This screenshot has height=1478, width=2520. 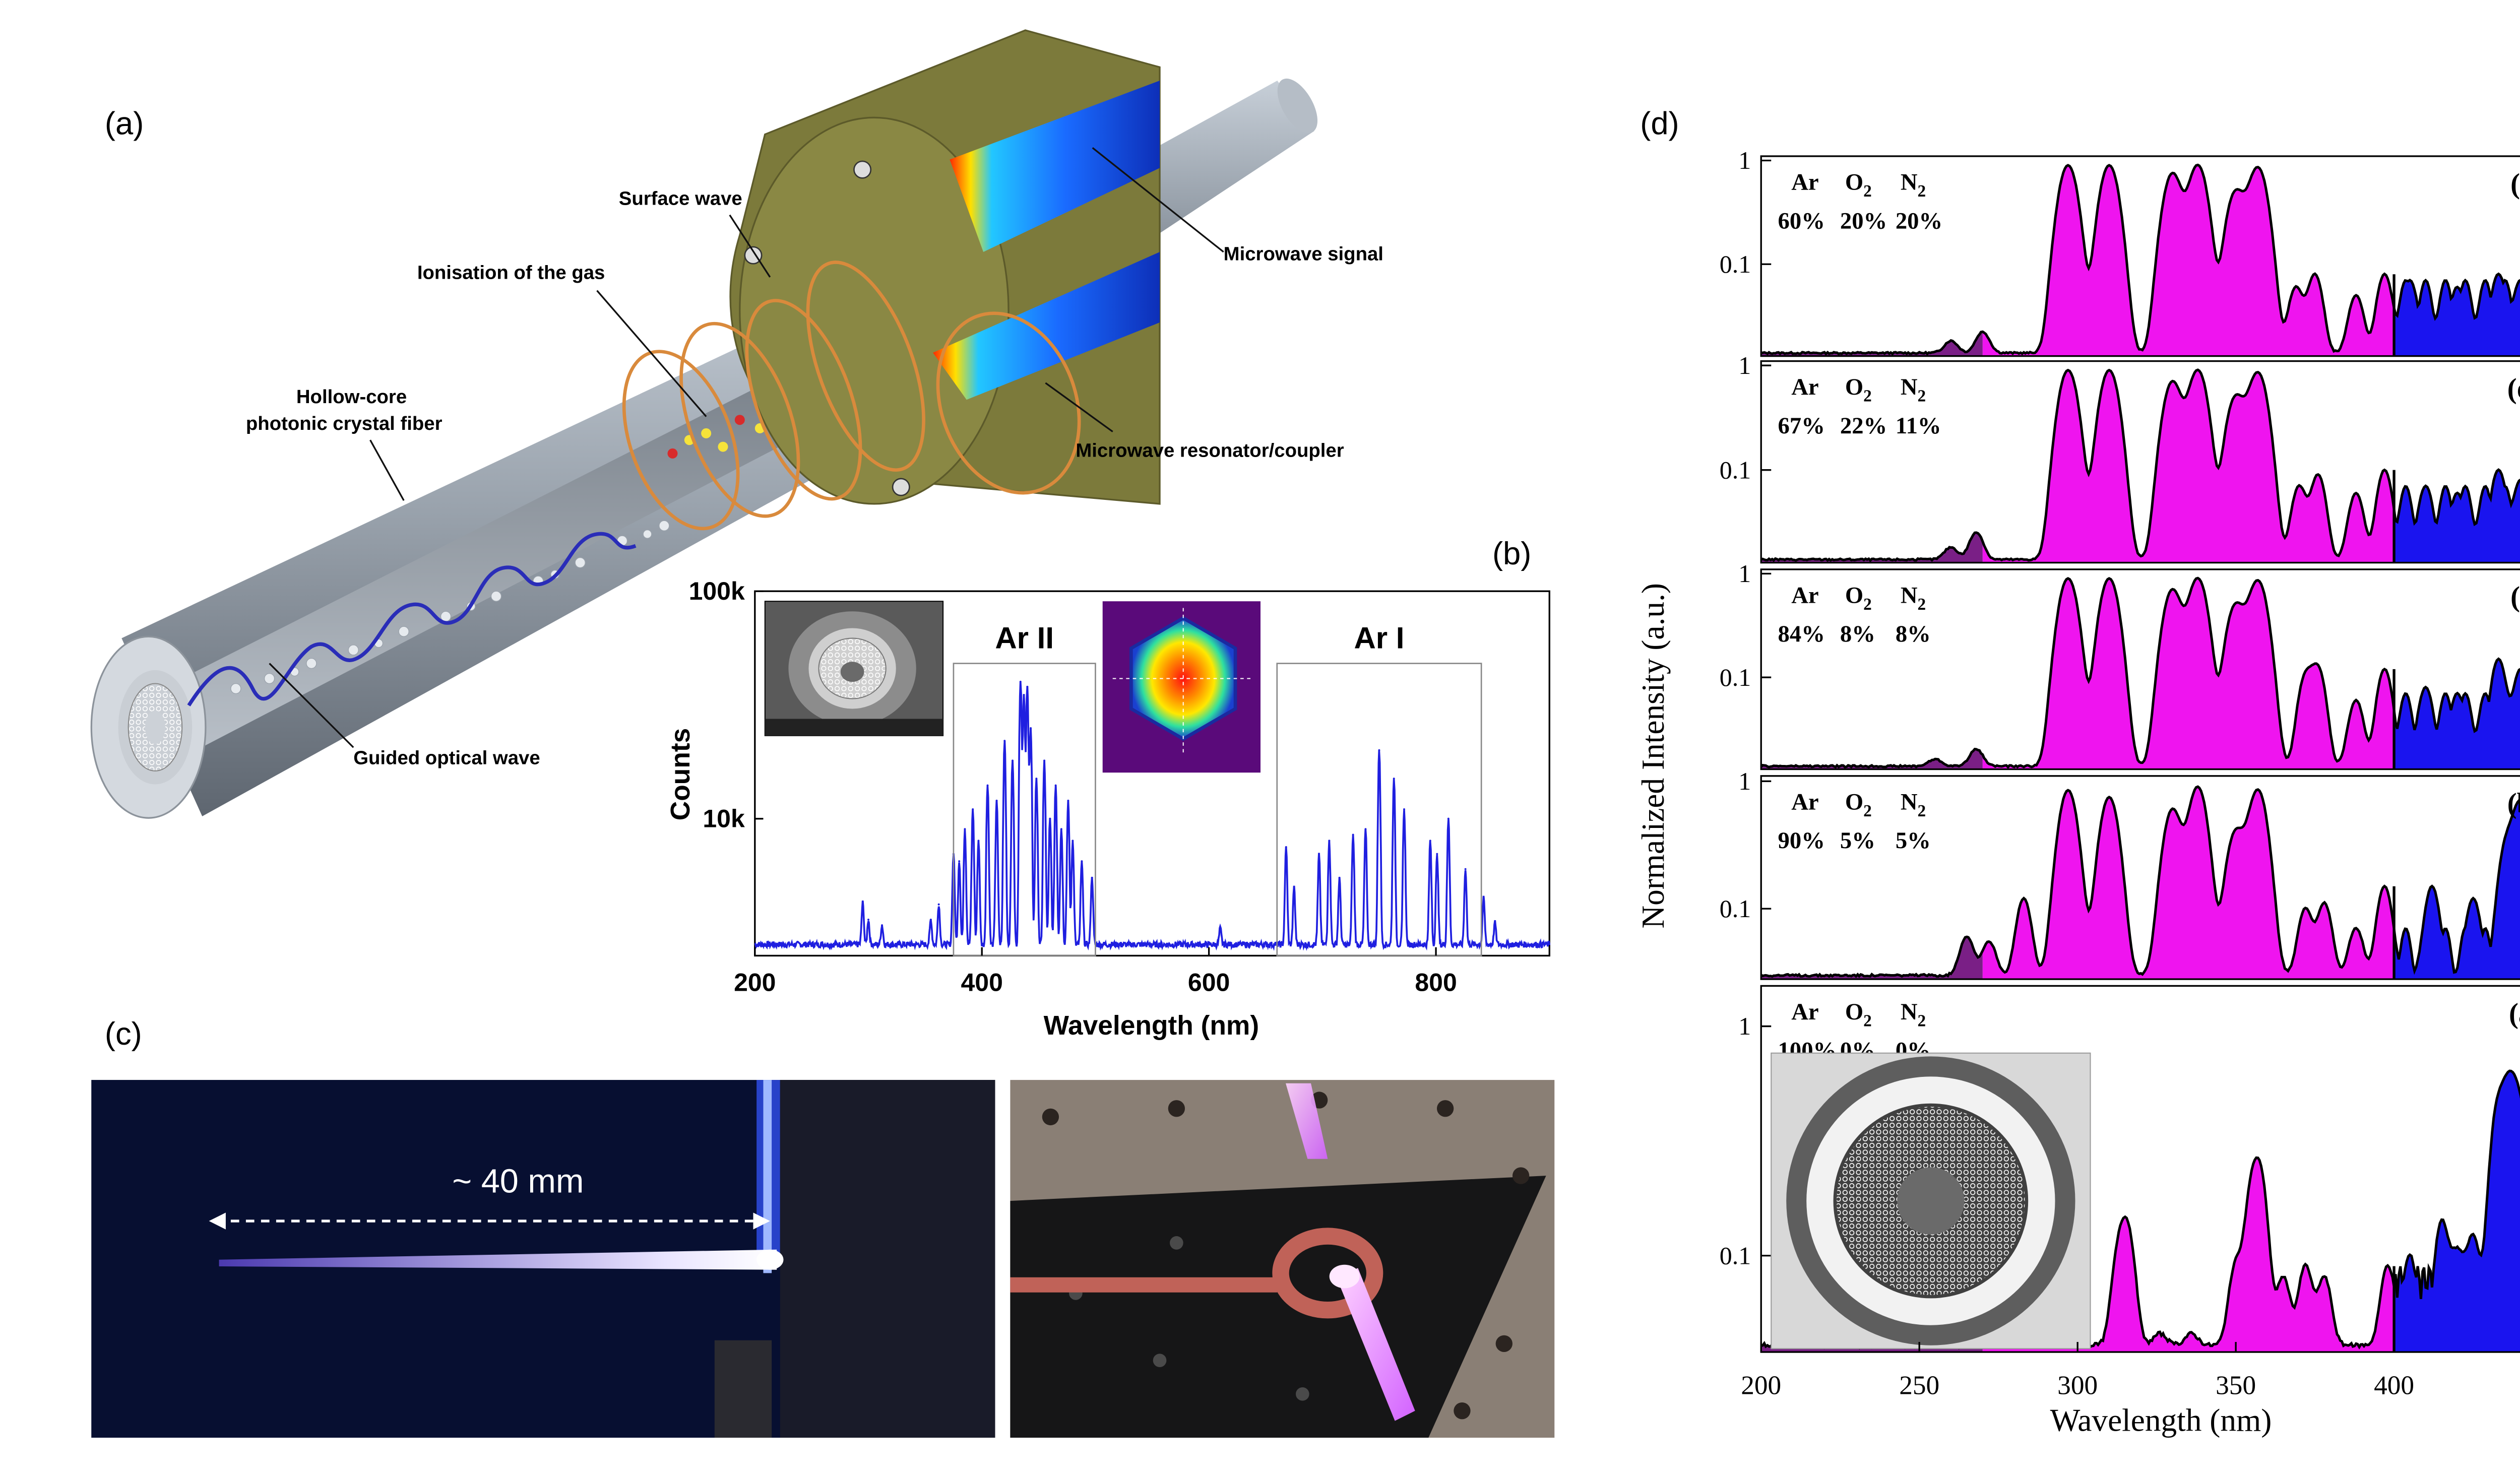 What do you see at coordinates (1210, 451) in the screenshot?
I see `label-resonator: Microwave resonator/coupler` at bounding box center [1210, 451].